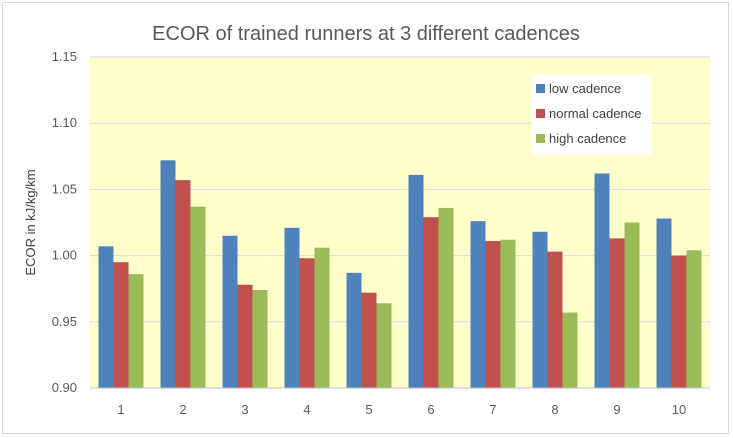 This screenshot has width=733, height=438. Describe the element at coordinates (64, 56) in the screenshot. I see `y-tick-label: 1.15` at that location.